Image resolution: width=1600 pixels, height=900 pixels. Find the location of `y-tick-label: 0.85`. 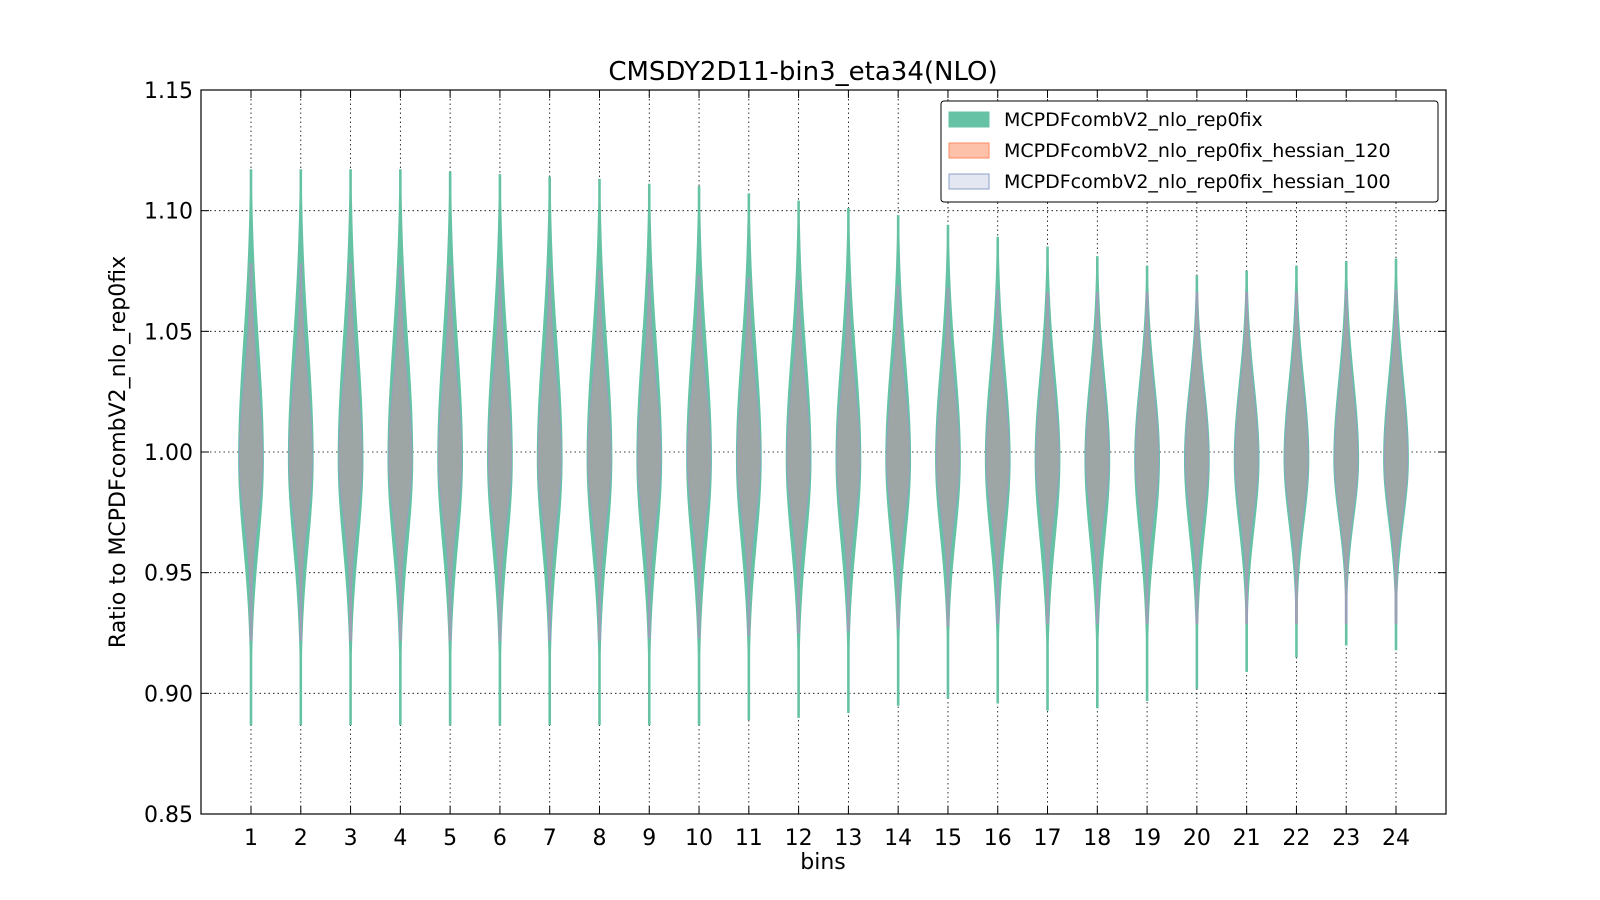

y-tick-label: 0.85 is located at coordinates (168, 815).